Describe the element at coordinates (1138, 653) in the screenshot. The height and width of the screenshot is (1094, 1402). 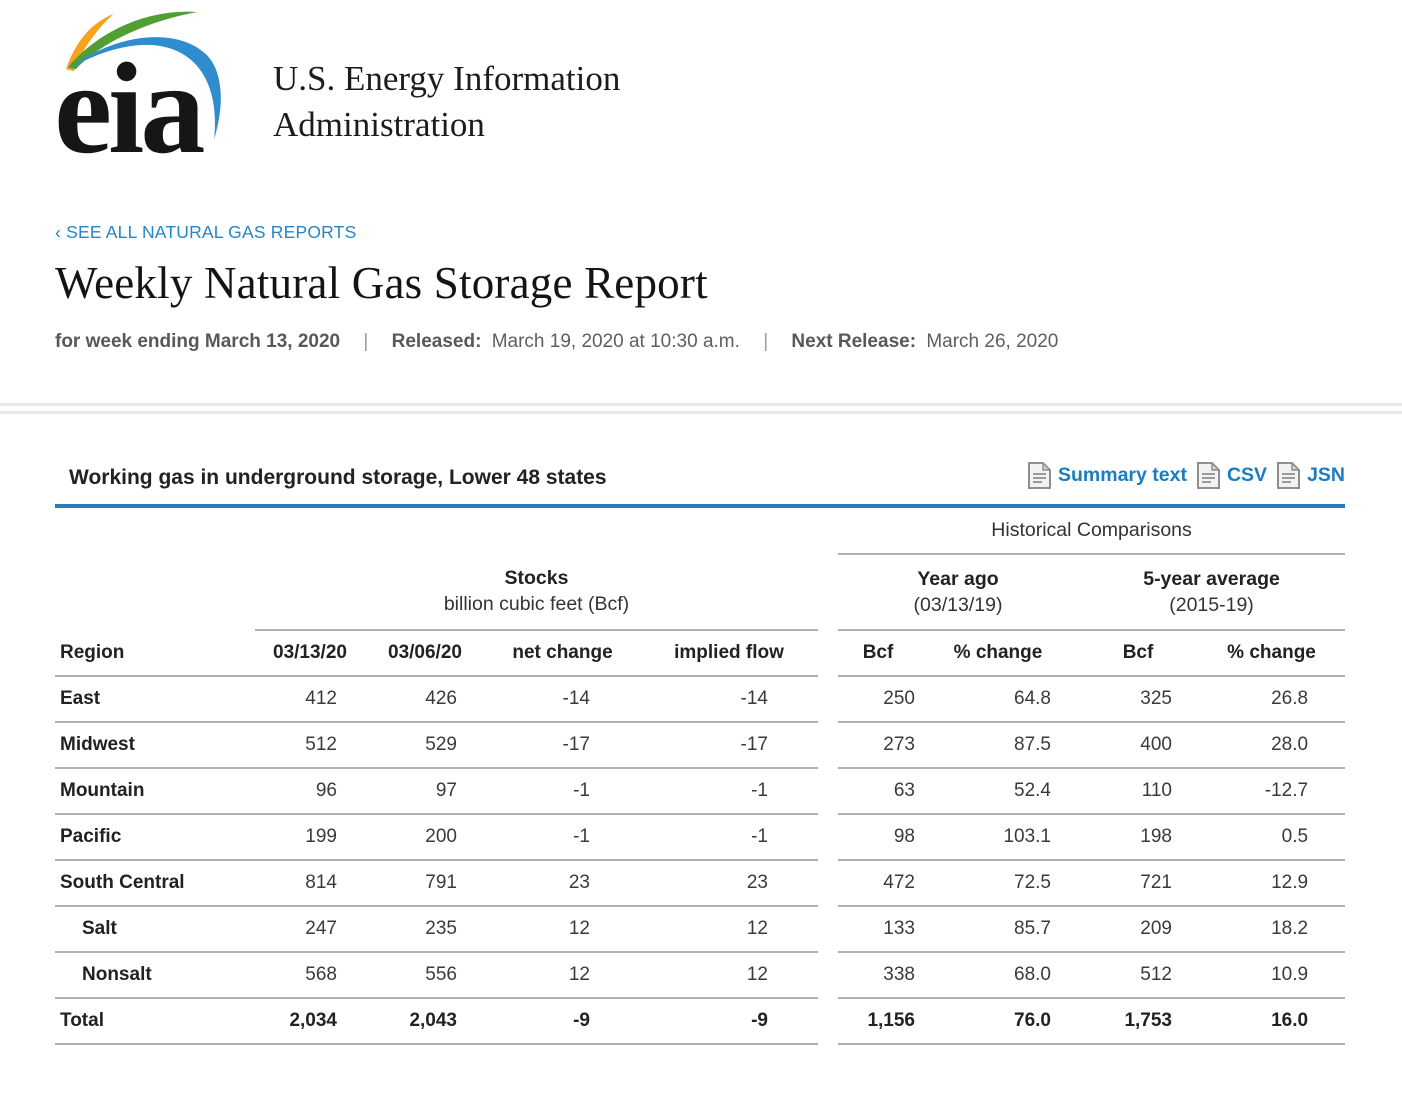
I see `column-header-bcf-2: Bcf` at that location.